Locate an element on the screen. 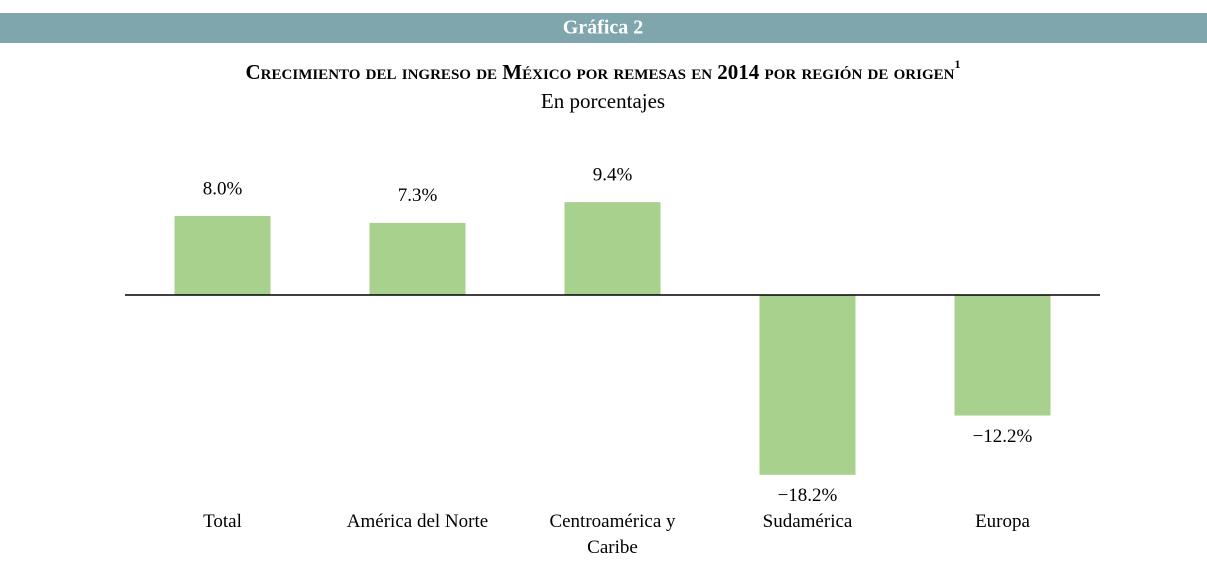 The image size is (1207, 561). header: Gráfica 2 is located at coordinates (603, 28).